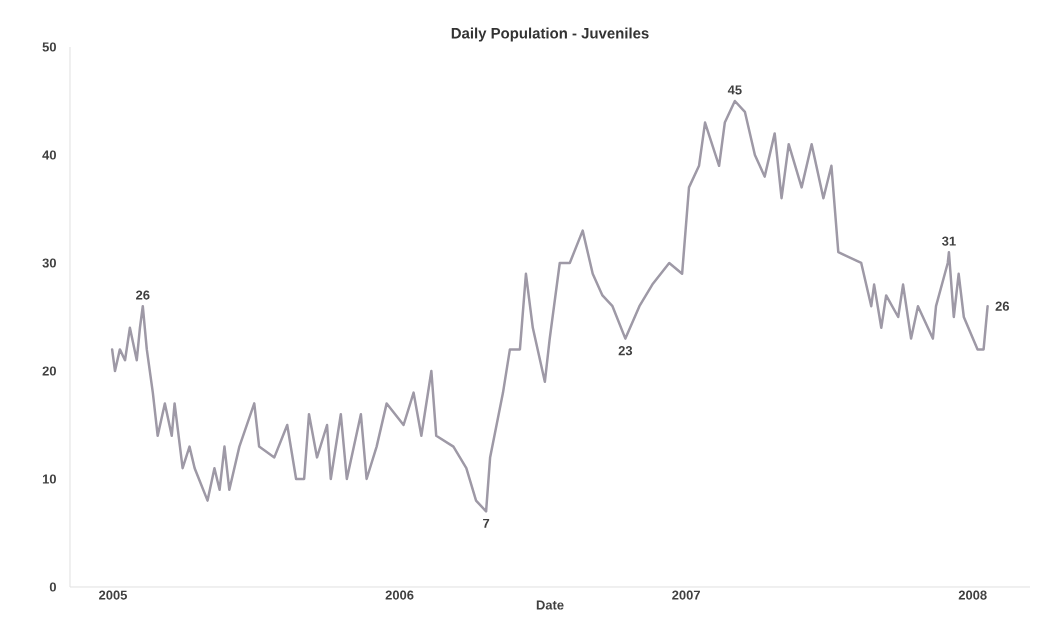  Describe the element at coordinates (399, 595) in the screenshot. I see `x-tick-label: 2006` at that location.